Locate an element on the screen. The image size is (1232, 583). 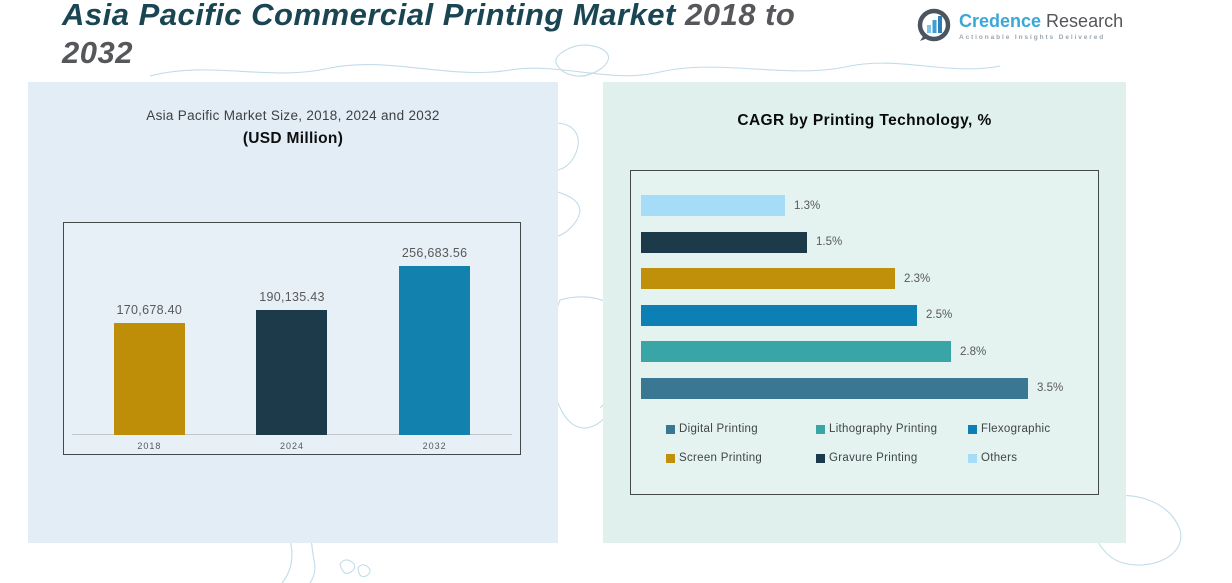
legend-label: Flexographic is located at coordinates (1016, 429).